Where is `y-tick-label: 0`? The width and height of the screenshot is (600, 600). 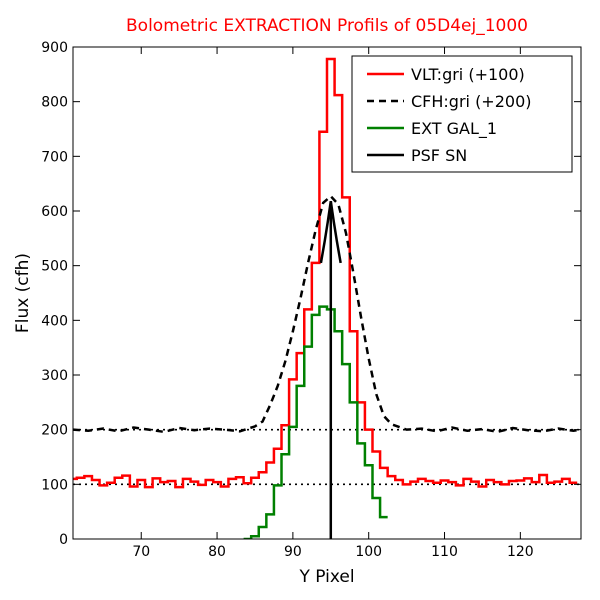 y-tick-label: 0 is located at coordinates (63, 540).